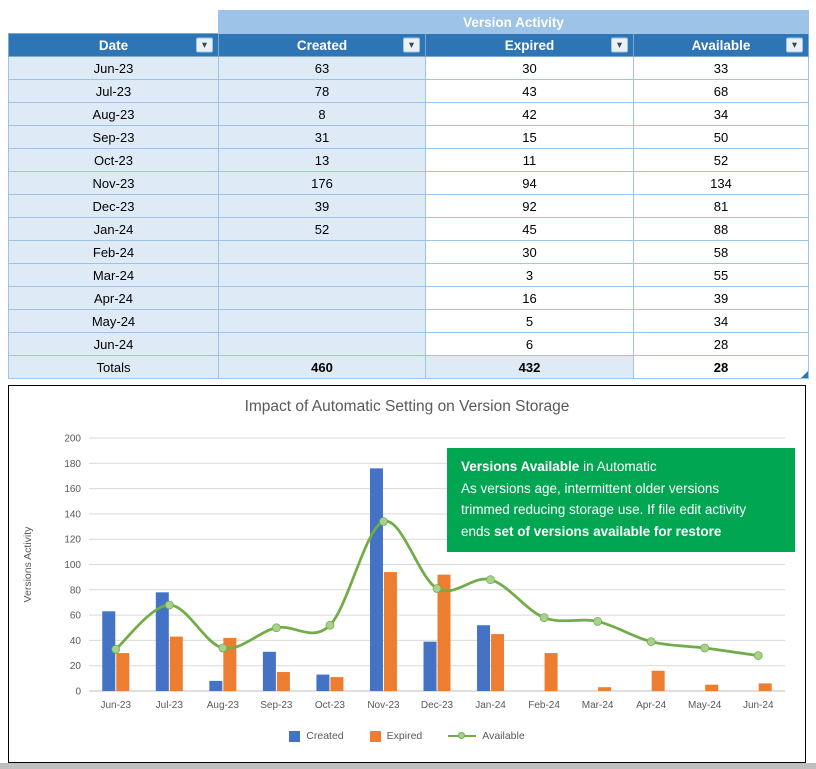 The image size is (816, 769). What do you see at coordinates (529, 367) in the screenshot?
I see `totals-expired-cell: 432` at bounding box center [529, 367].